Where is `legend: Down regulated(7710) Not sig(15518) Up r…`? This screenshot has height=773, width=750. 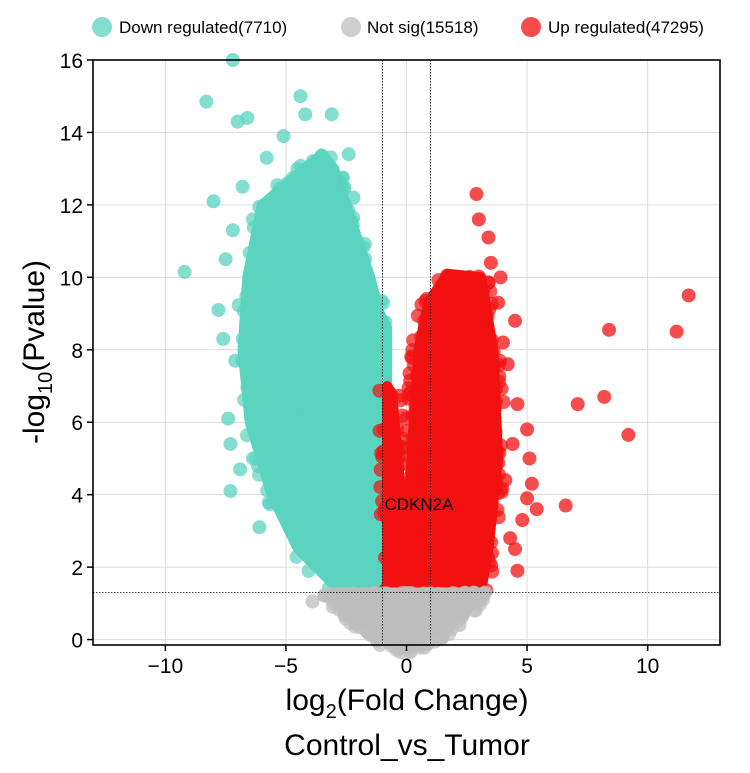 legend: Down regulated(7710) Not sig(15518) Up r… is located at coordinates (398, 27).